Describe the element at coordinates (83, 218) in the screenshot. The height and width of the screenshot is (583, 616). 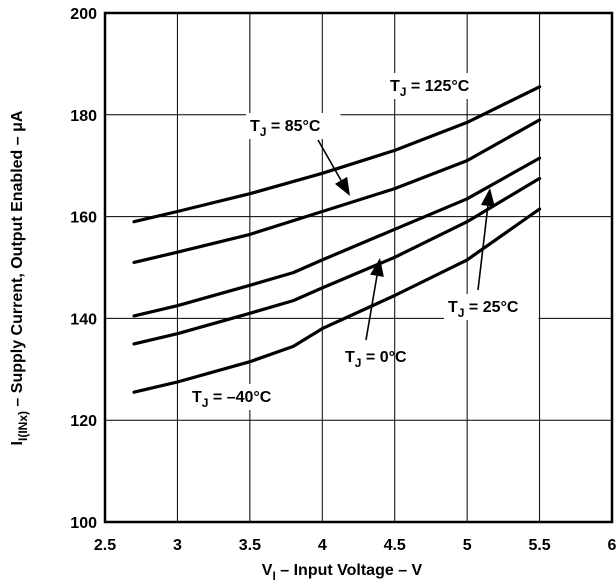
I see `y-tick-label: 160` at that location.